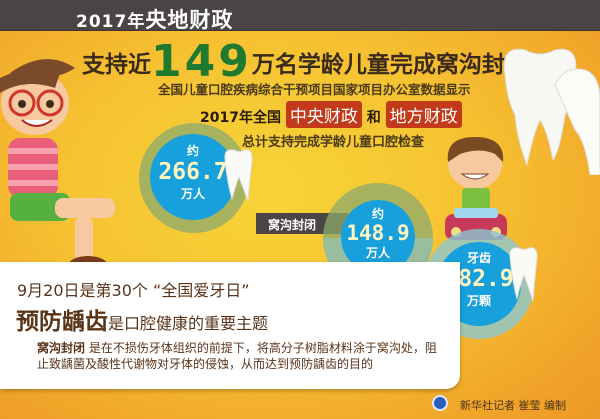 This screenshot has height=419, width=600. What do you see at coordinates (192, 194) in the screenshot?
I see `stat-checkups-unit: 万人` at bounding box center [192, 194].